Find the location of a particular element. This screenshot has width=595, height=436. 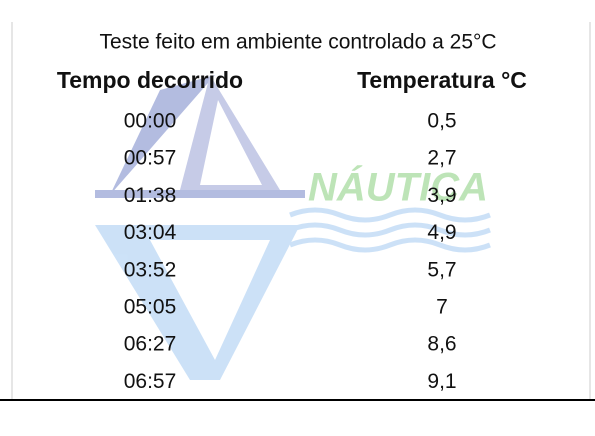

waves is located at coordinates (390, 230).